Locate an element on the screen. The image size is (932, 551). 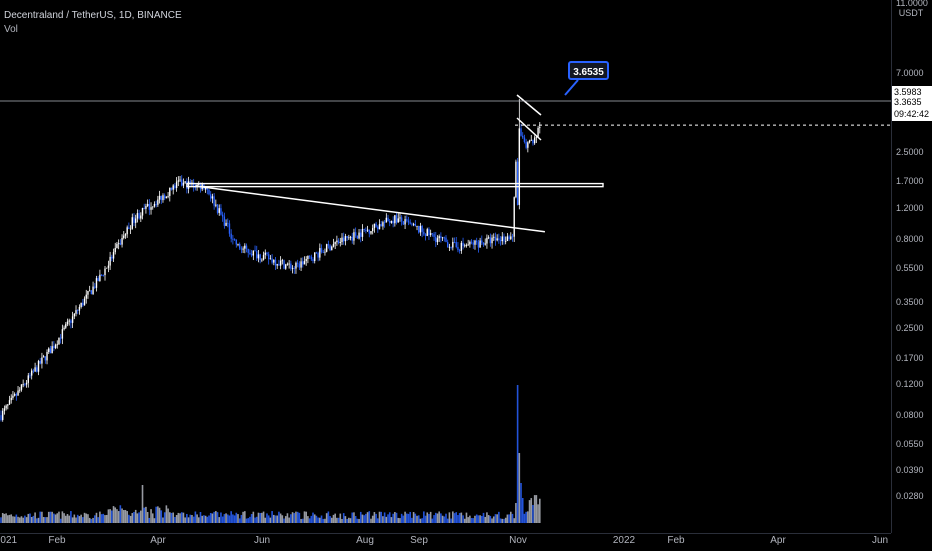
price-callout: 3.6535 is located at coordinates (588, 70).